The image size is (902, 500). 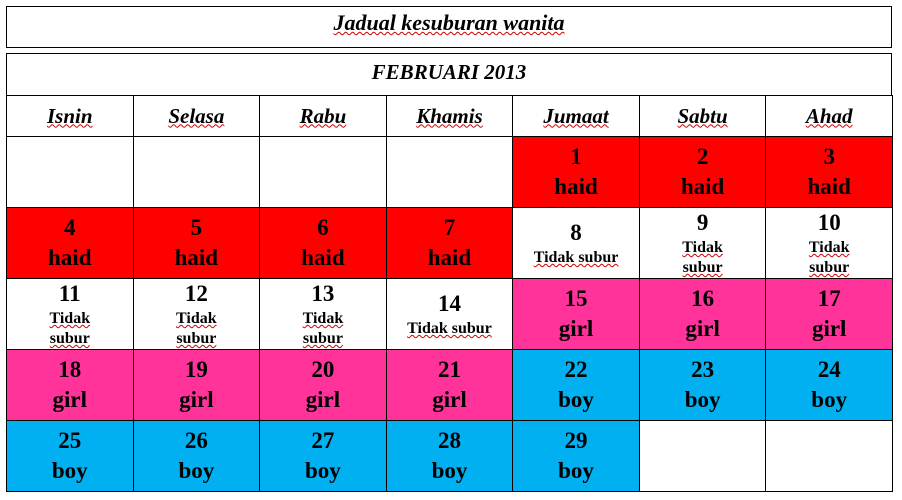 What do you see at coordinates (449, 227) in the screenshot?
I see `day-number: 7` at bounding box center [449, 227].